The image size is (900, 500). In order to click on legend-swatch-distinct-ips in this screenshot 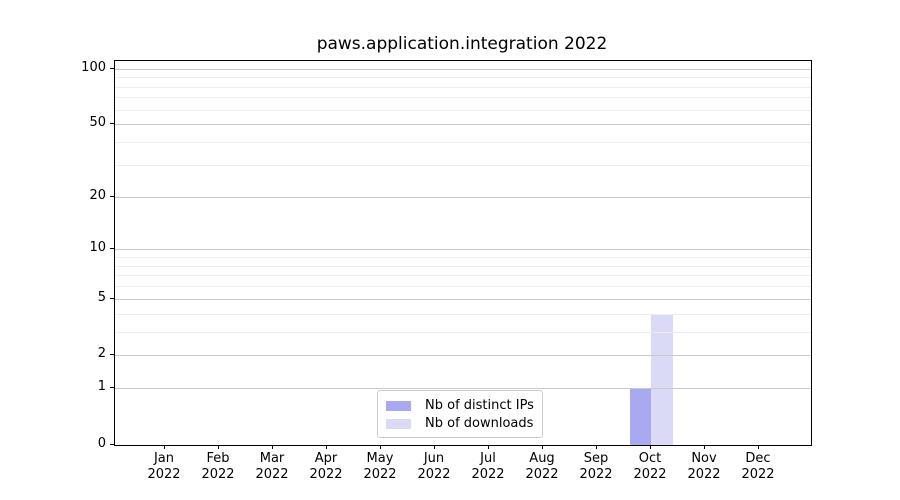, I will do `click(398, 406)`.